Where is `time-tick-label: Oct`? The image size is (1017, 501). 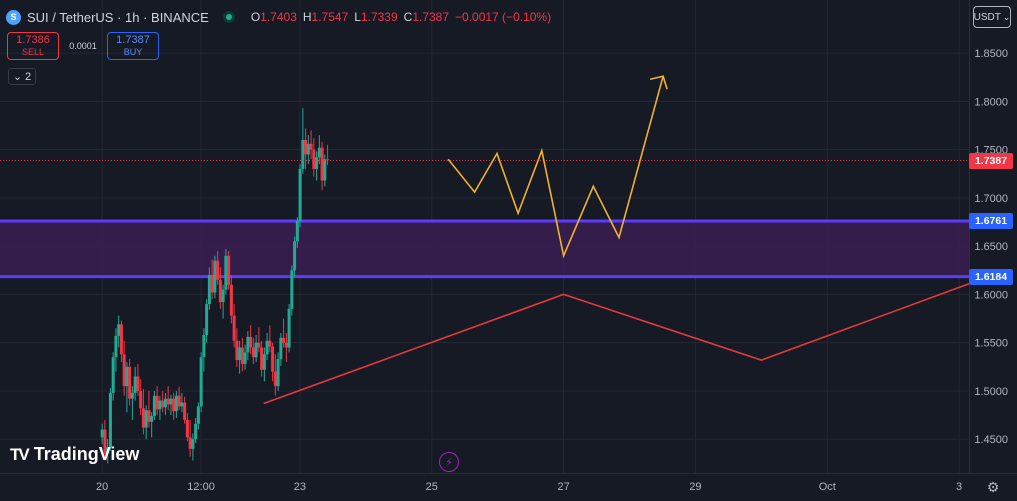 time-tick-label: Oct is located at coordinates (827, 487).